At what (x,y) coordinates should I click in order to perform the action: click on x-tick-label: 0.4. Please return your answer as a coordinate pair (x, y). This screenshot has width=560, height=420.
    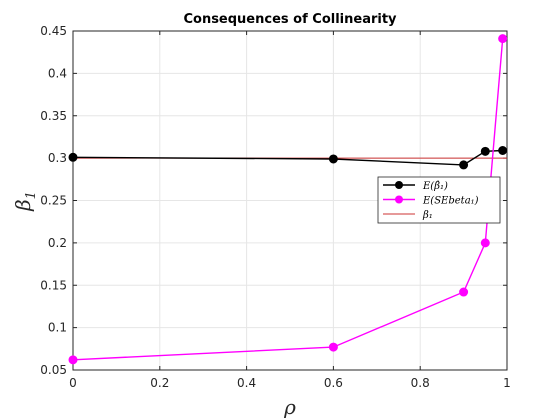
    Looking at the image, I should click on (246, 383).